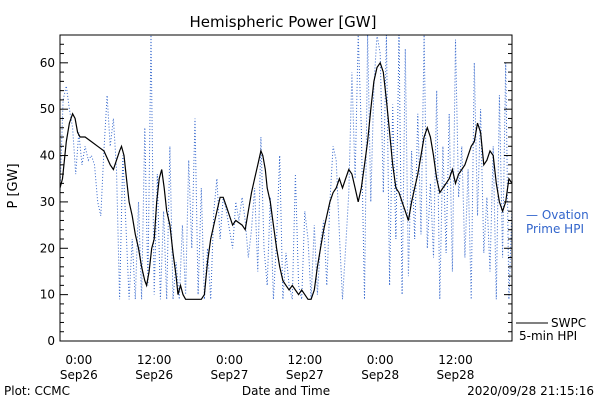 This screenshot has width=600, height=400. Describe the element at coordinates (530, 391) in the screenshot. I see `timestamp: 2020/09/28 21:15:16` at that location.